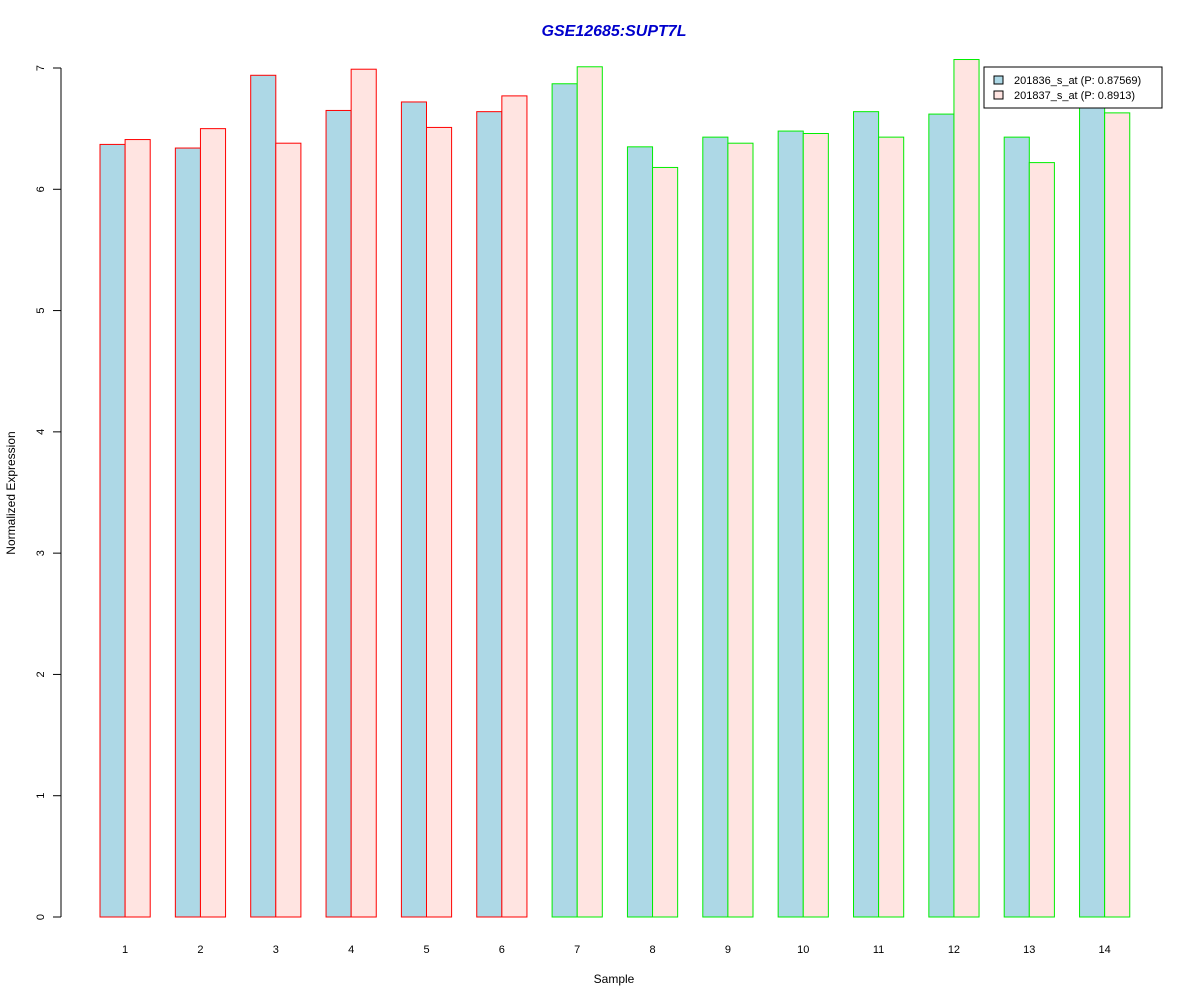  I want to click on x-tick-label: 12, so click(954, 950).